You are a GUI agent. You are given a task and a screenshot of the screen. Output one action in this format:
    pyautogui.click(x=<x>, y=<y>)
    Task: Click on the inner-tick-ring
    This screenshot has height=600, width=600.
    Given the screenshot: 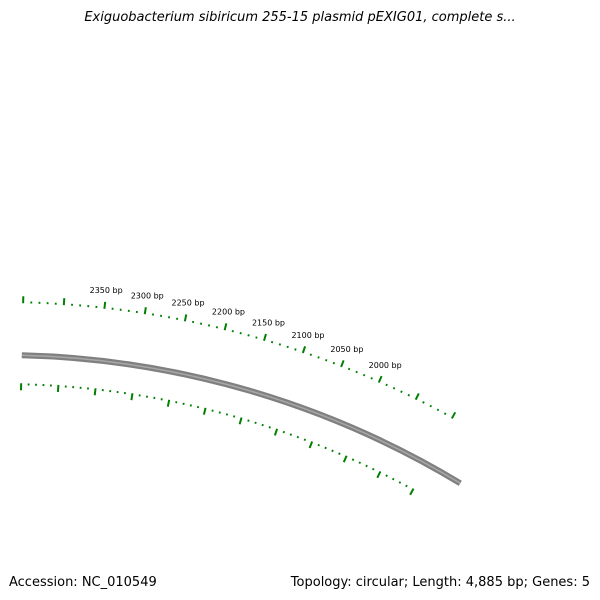 What is the action you would take?
    pyautogui.click(x=217, y=439)
    